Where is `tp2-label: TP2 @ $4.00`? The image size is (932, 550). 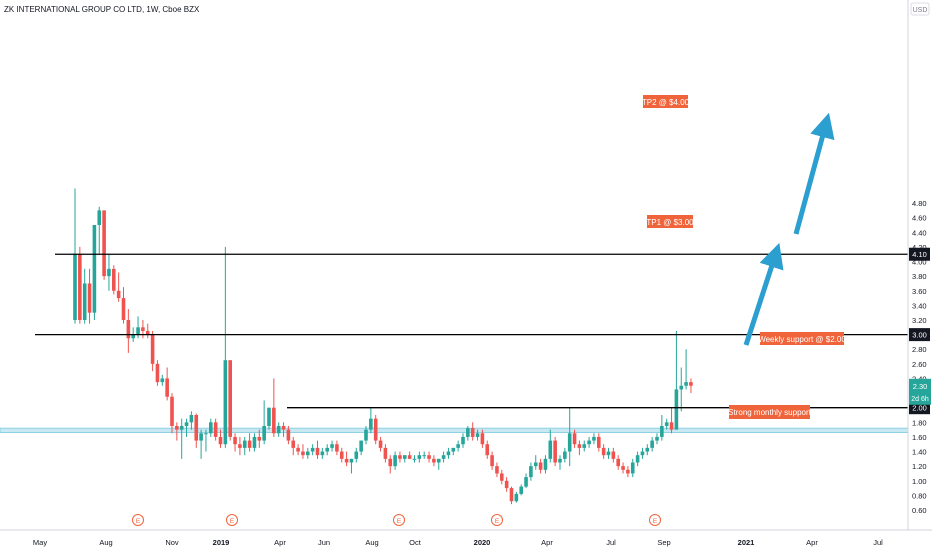
tp2-label: TP2 @ $4.00 is located at coordinates (666, 101).